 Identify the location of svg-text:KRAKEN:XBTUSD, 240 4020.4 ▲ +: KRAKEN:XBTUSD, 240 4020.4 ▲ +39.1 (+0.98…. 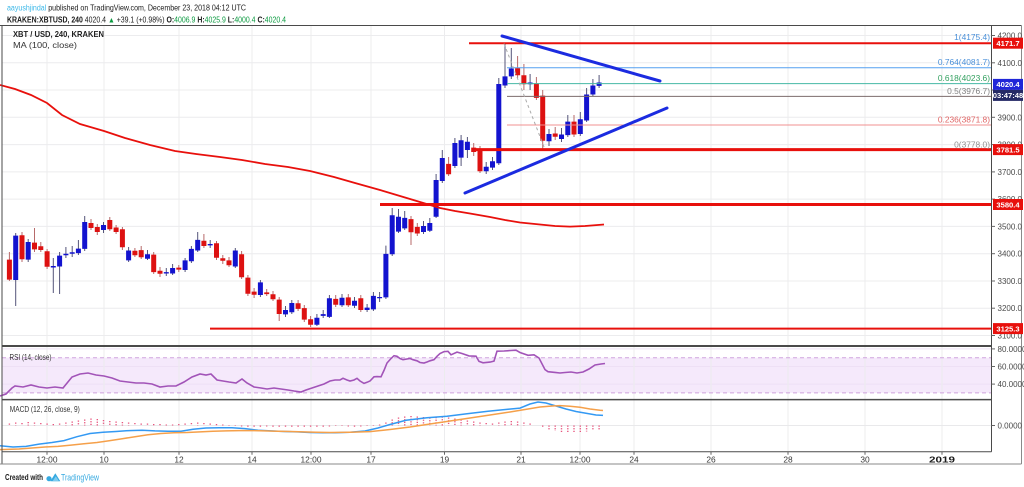
(147, 20).